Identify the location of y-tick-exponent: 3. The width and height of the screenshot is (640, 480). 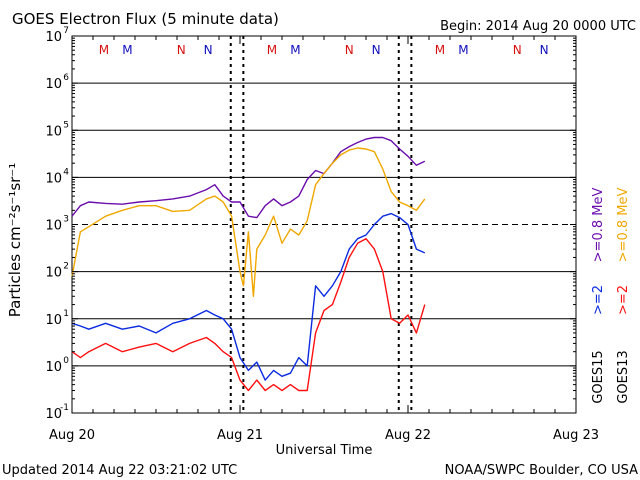
(66, 220).